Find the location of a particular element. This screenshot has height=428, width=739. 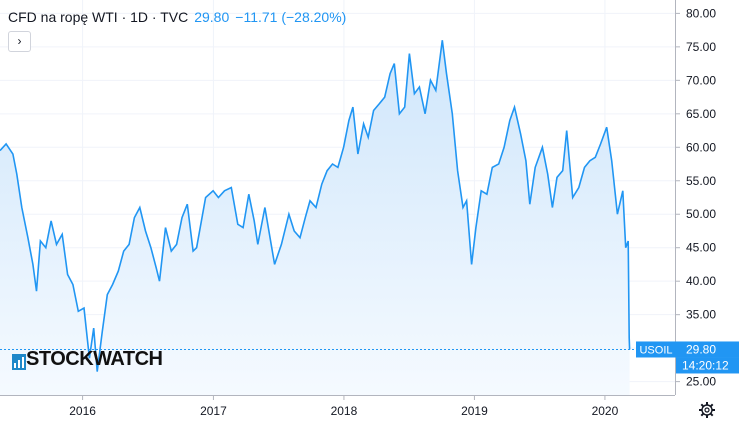

y-tick-label: 75.00 is located at coordinates (701, 47).